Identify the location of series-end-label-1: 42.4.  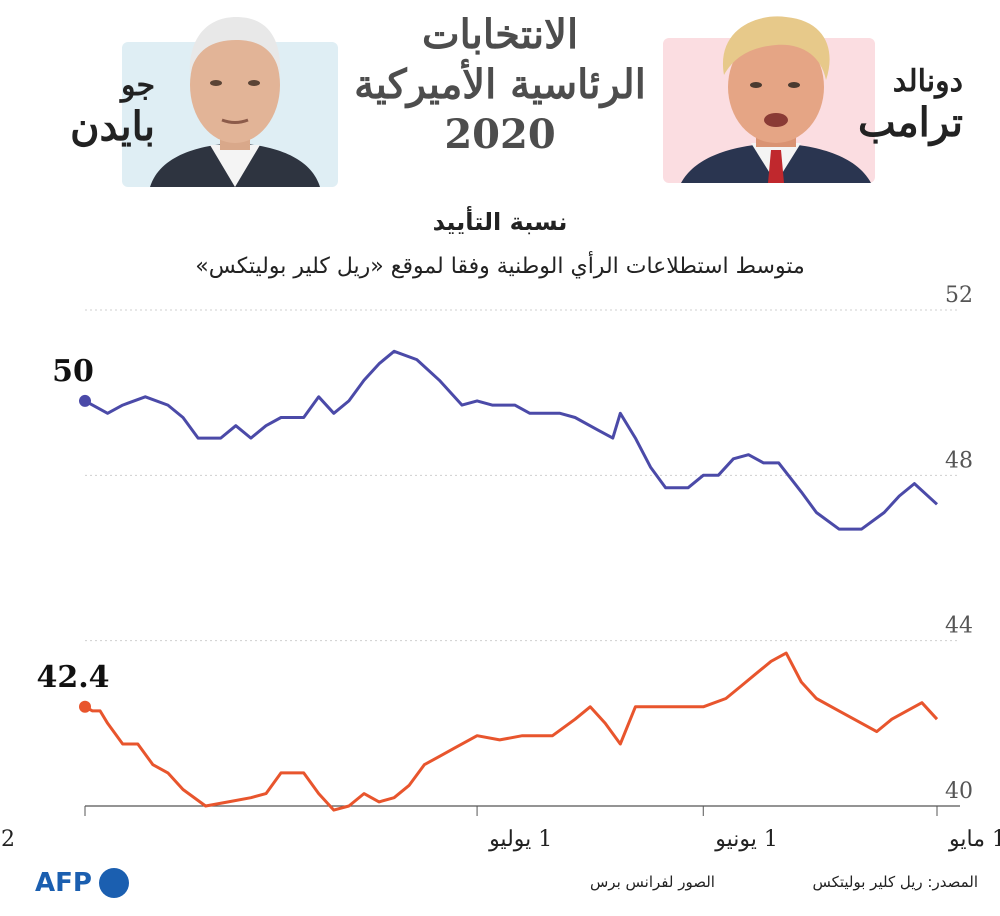
(72, 677).